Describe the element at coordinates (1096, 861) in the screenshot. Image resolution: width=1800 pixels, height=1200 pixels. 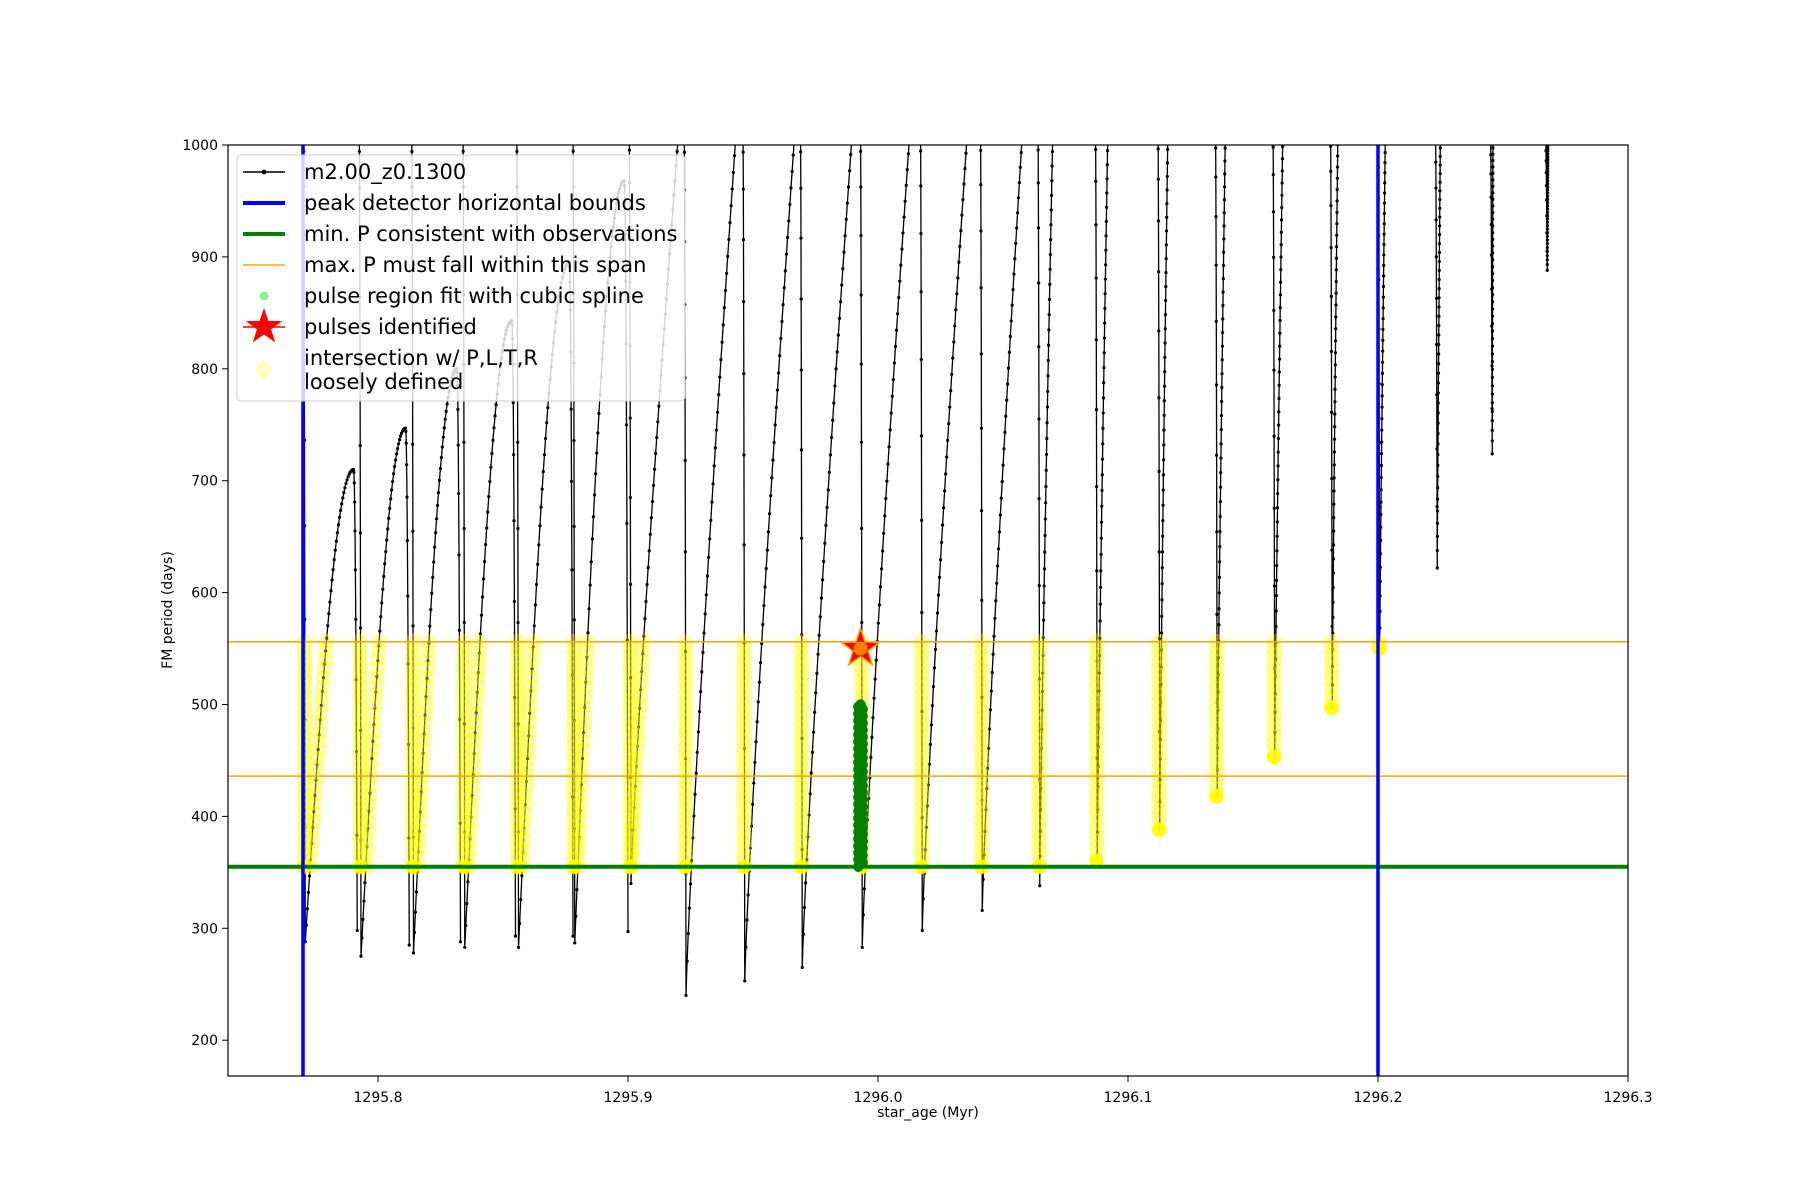
I see `intersection-endpoint` at that location.